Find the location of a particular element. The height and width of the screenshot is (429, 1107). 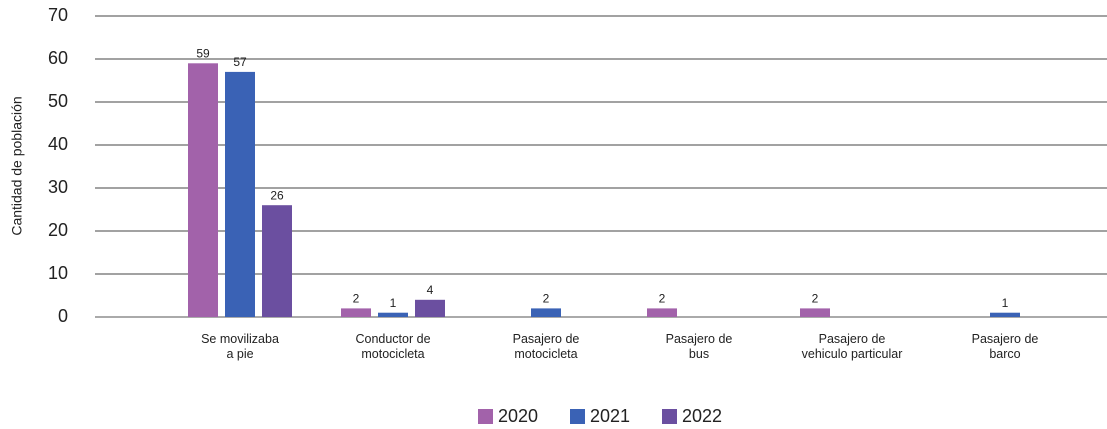

legend-label: 2021 is located at coordinates (610, 416).